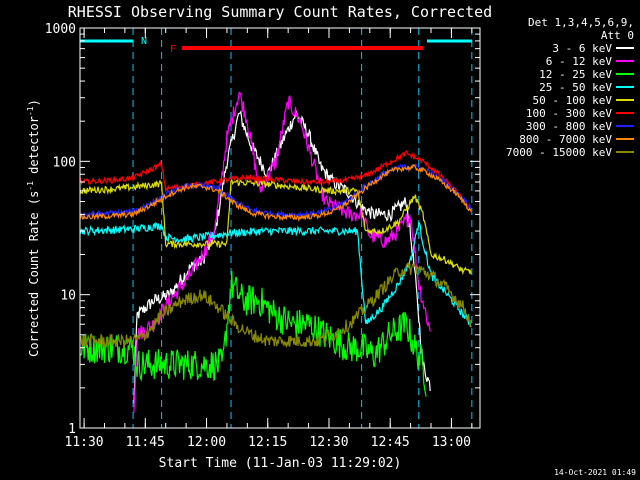 Image resolution: width=640 pixels, height=480 pixels. I want to click on night-label: N, so click(144, 41).